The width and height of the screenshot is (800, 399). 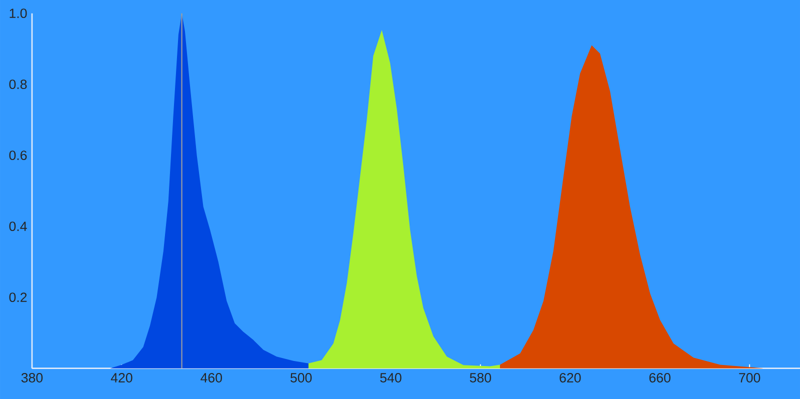 What do you see at coordinates (32, 377) in the screenshot?
I see `x-tick-label: 380` at bounding box center [32, 377].